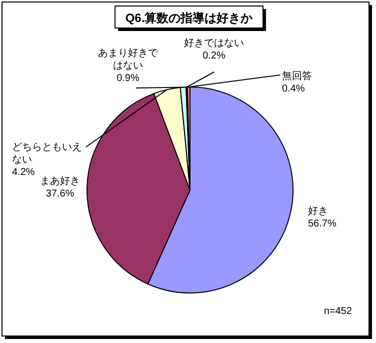 This screenshot has height=343, width=376. I want to click on slice-label: 好きではない, so click(214, 43).